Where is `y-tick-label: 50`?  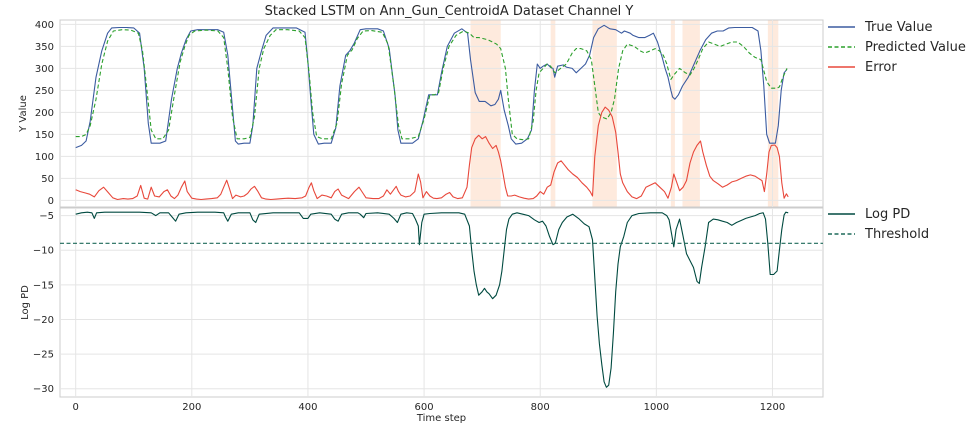
y-tick-label: 50 is located at coordinates (47, 179).